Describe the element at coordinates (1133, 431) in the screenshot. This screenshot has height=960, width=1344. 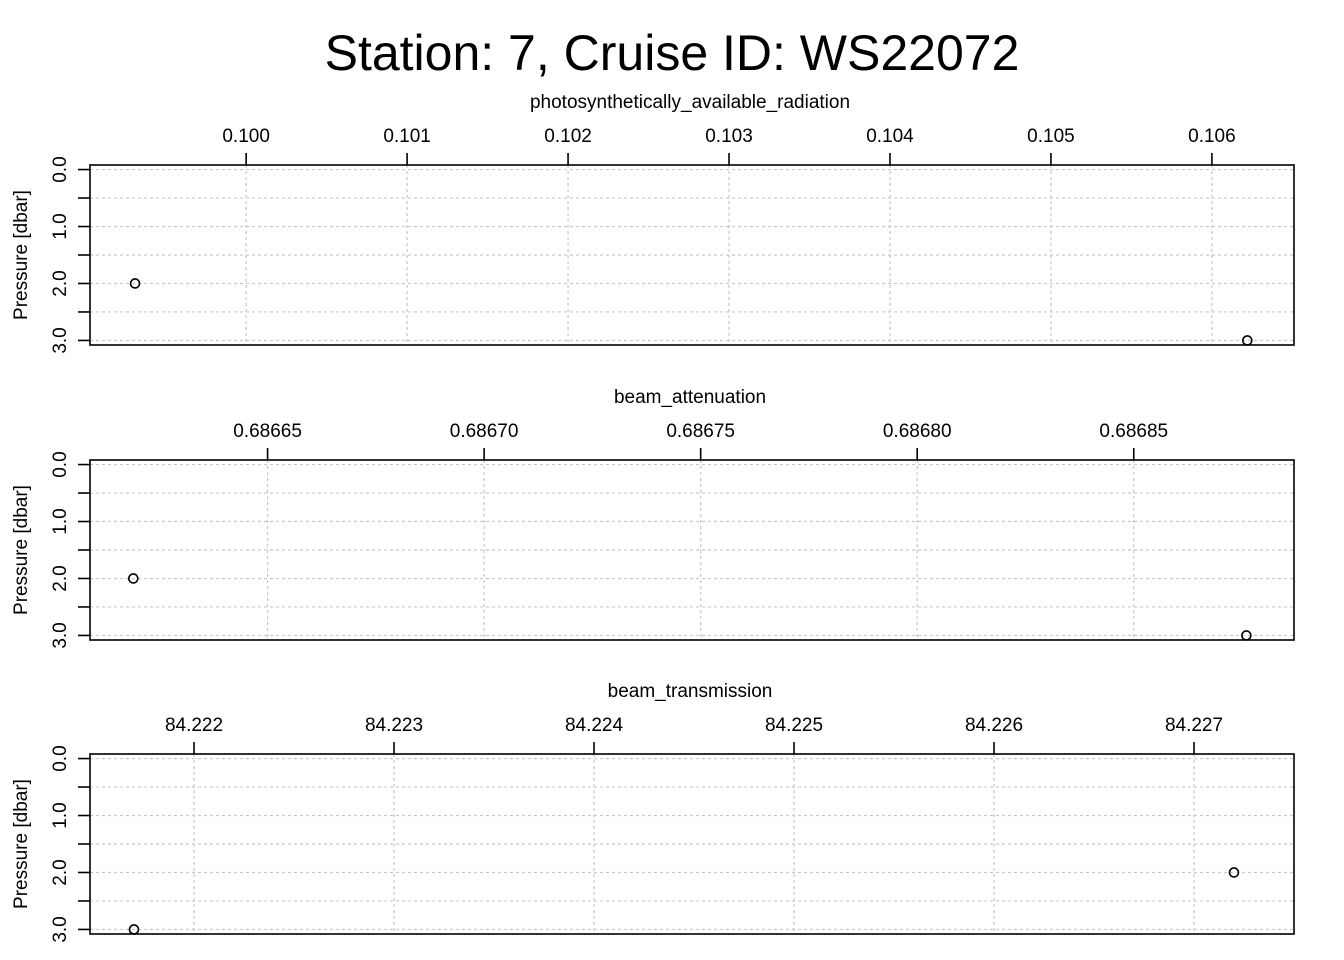
I see `x-tick-label: 0.68685` at that location.